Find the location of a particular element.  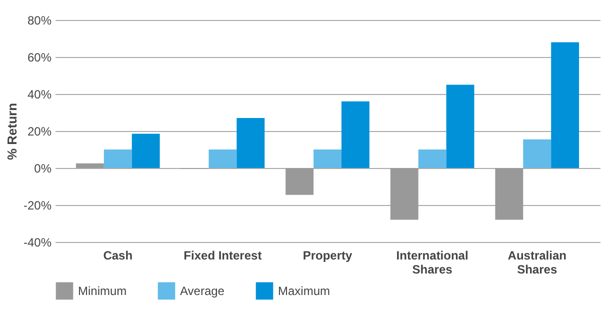

y-tick-label: -40% is located at coordinates (37, 243).